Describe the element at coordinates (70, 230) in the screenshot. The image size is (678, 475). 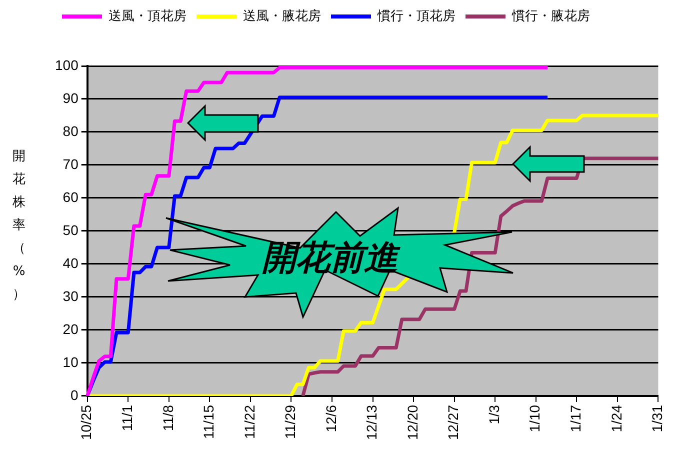
I see `y-tick-label: 50` at that location.